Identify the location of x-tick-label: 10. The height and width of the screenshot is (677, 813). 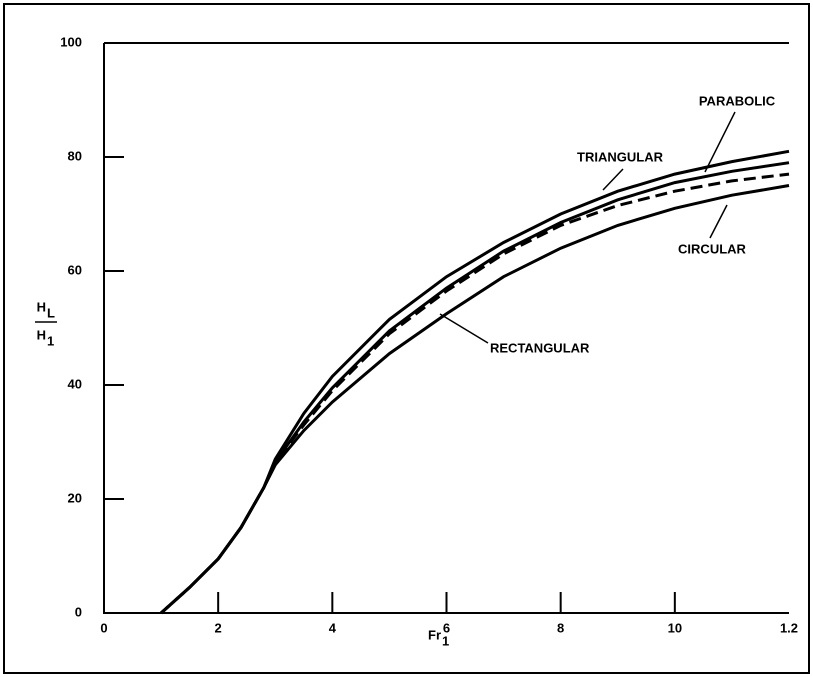
(675, 627).